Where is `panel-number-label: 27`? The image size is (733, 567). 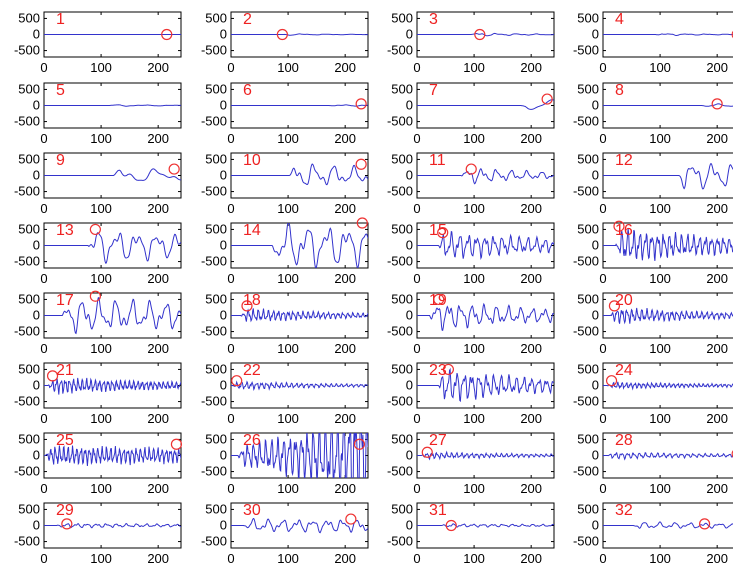
panel-number-label: 27 is located at coordinates (438, 440).